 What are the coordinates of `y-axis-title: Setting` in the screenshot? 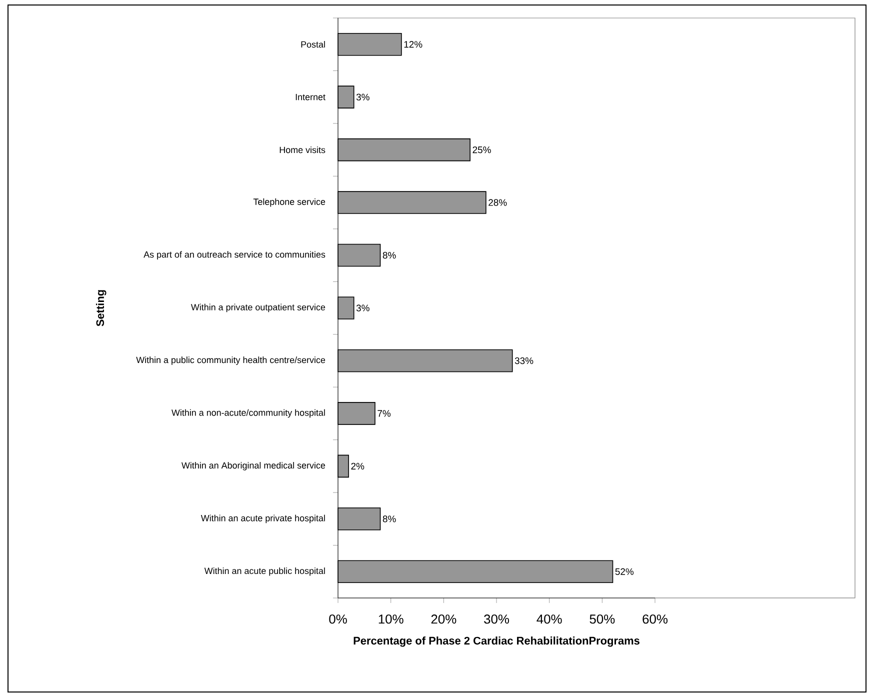 It's located at (101, 308).